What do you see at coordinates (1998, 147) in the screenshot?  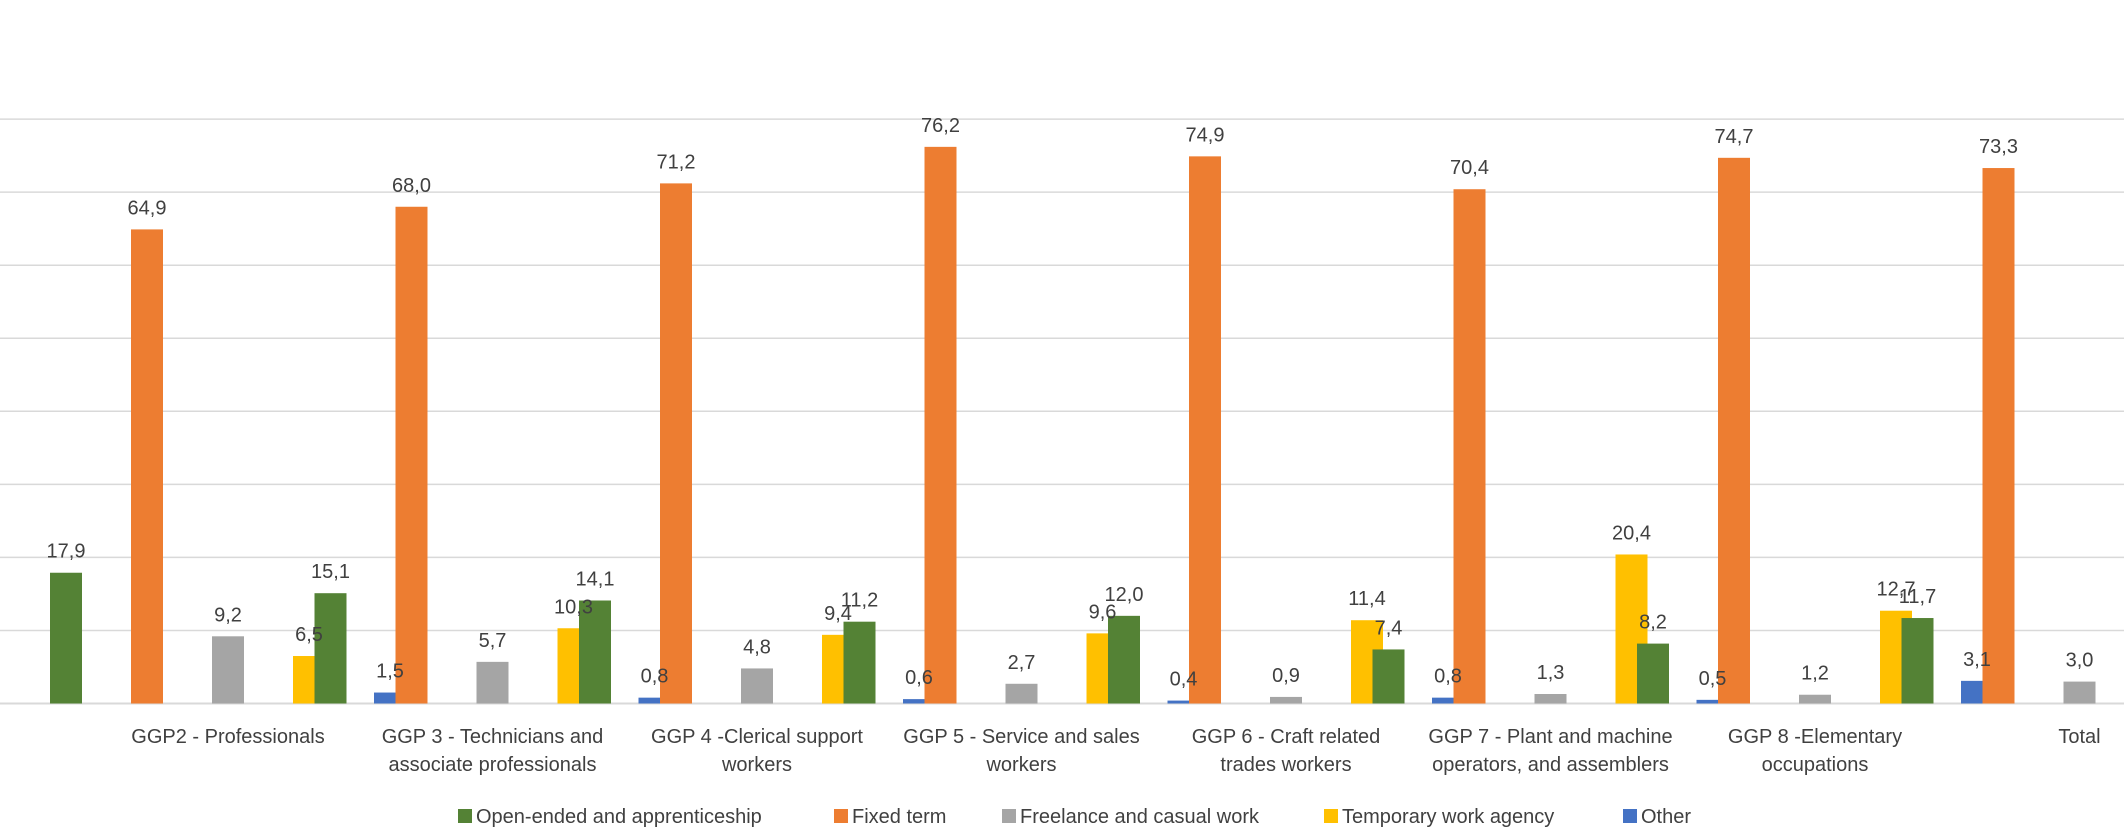 I see `data-label: 73,3` at bounding box center [1998, 147].